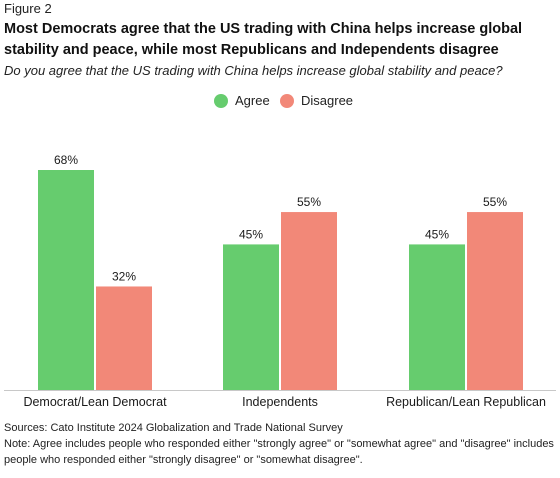 The image size is (560, 478). What do you see at coordinates (437, 234) in the screenshot?
I see `data-label-agree-2: 45%` at bounding box center [437, 234].